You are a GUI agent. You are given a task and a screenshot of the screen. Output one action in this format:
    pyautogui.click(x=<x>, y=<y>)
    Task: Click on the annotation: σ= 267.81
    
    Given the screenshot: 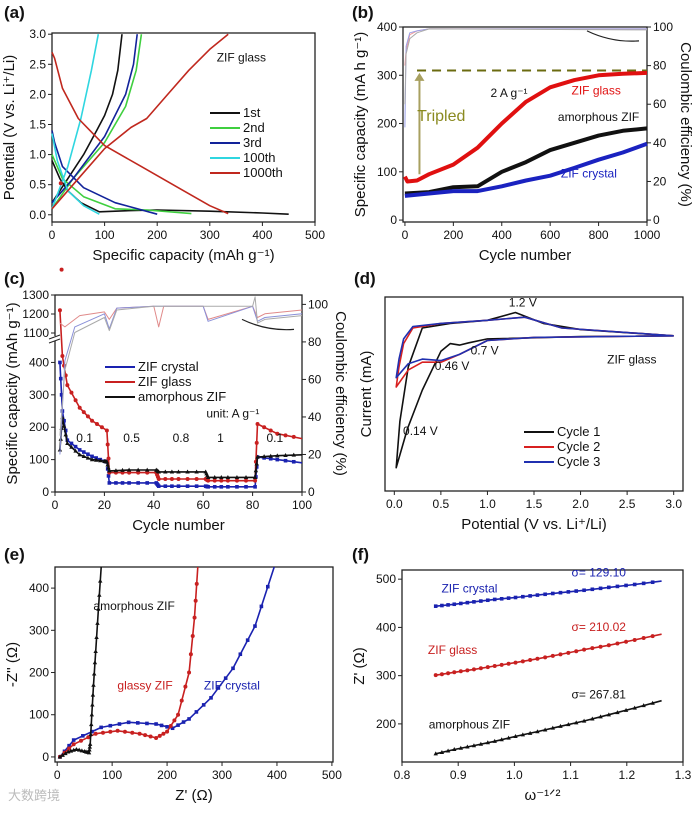 What is the action you would take?
    pyautogui.click(x=598, y=694)
    